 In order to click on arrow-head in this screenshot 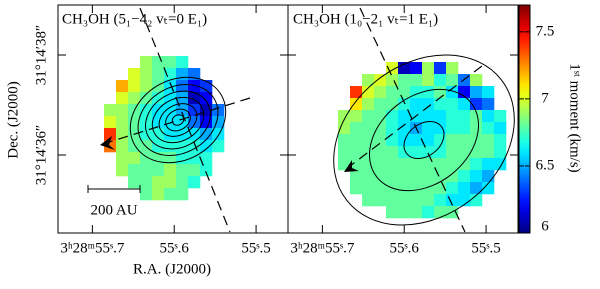, I will do `click(351, 166)`.